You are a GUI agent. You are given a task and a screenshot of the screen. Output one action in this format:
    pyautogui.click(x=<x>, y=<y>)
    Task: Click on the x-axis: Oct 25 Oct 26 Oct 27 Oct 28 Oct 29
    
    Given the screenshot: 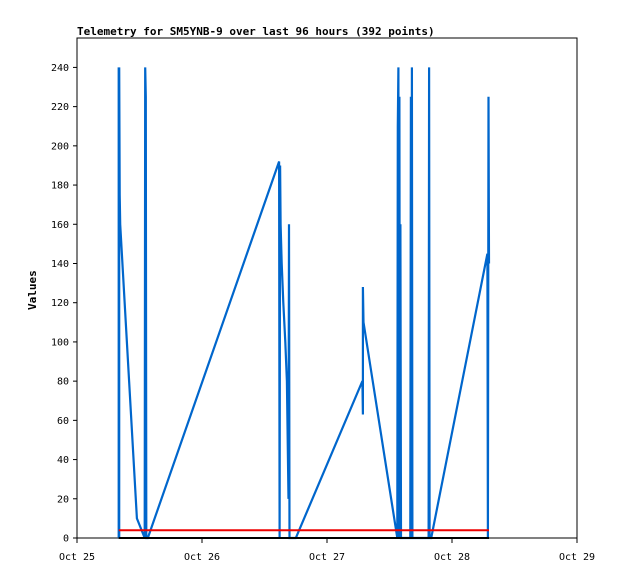 What is the action you would take?
    pyautogui.click(x=327, y=550)
    